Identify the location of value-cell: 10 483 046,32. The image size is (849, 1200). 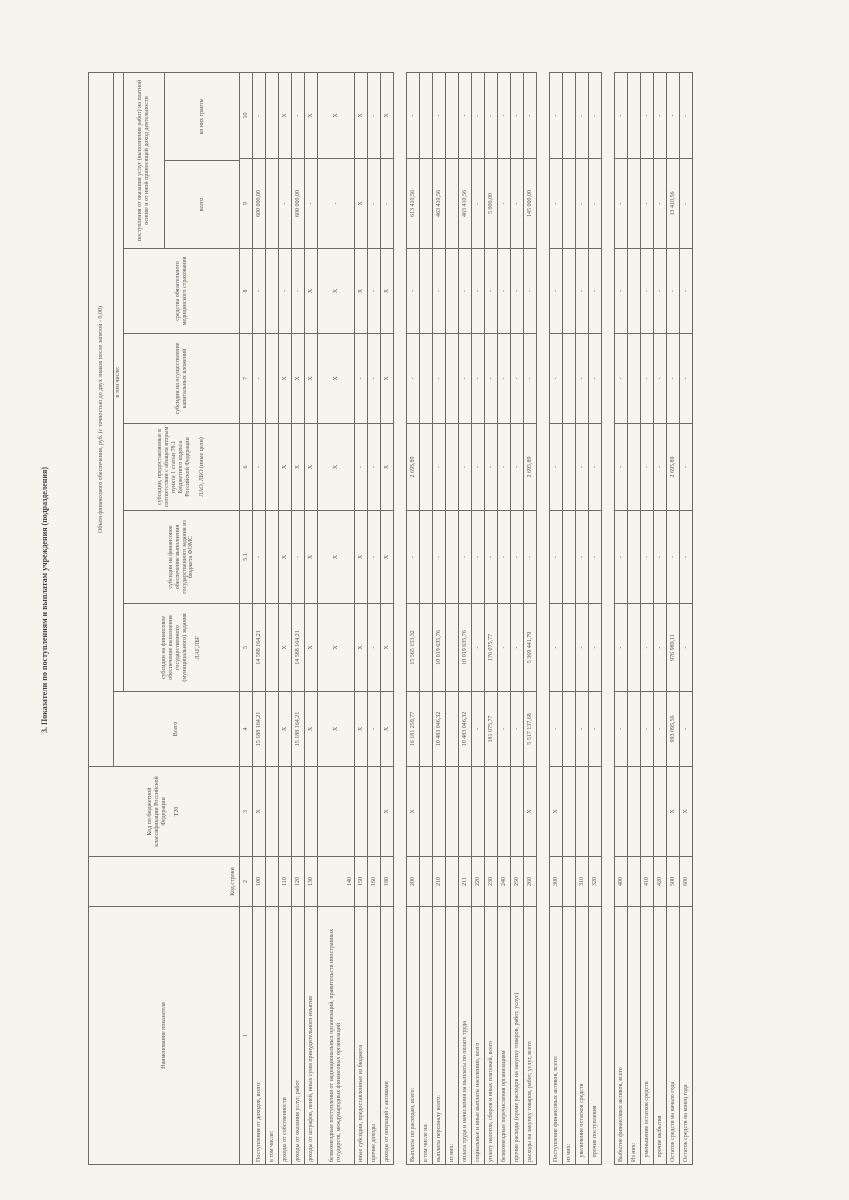
(465, 729).